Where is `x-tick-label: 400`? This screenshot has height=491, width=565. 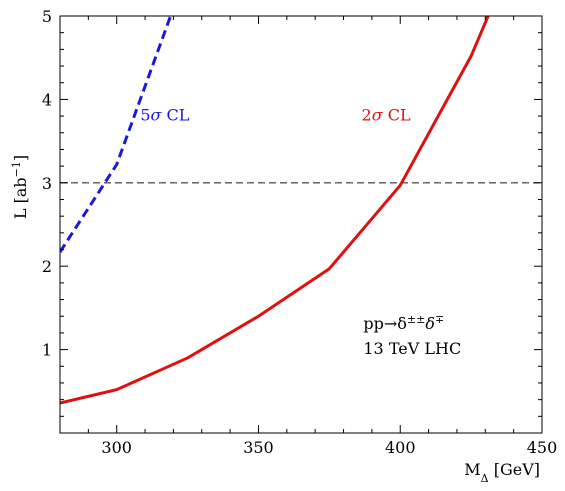
x-tick-label: 400 is located at coordinates (400, 447).